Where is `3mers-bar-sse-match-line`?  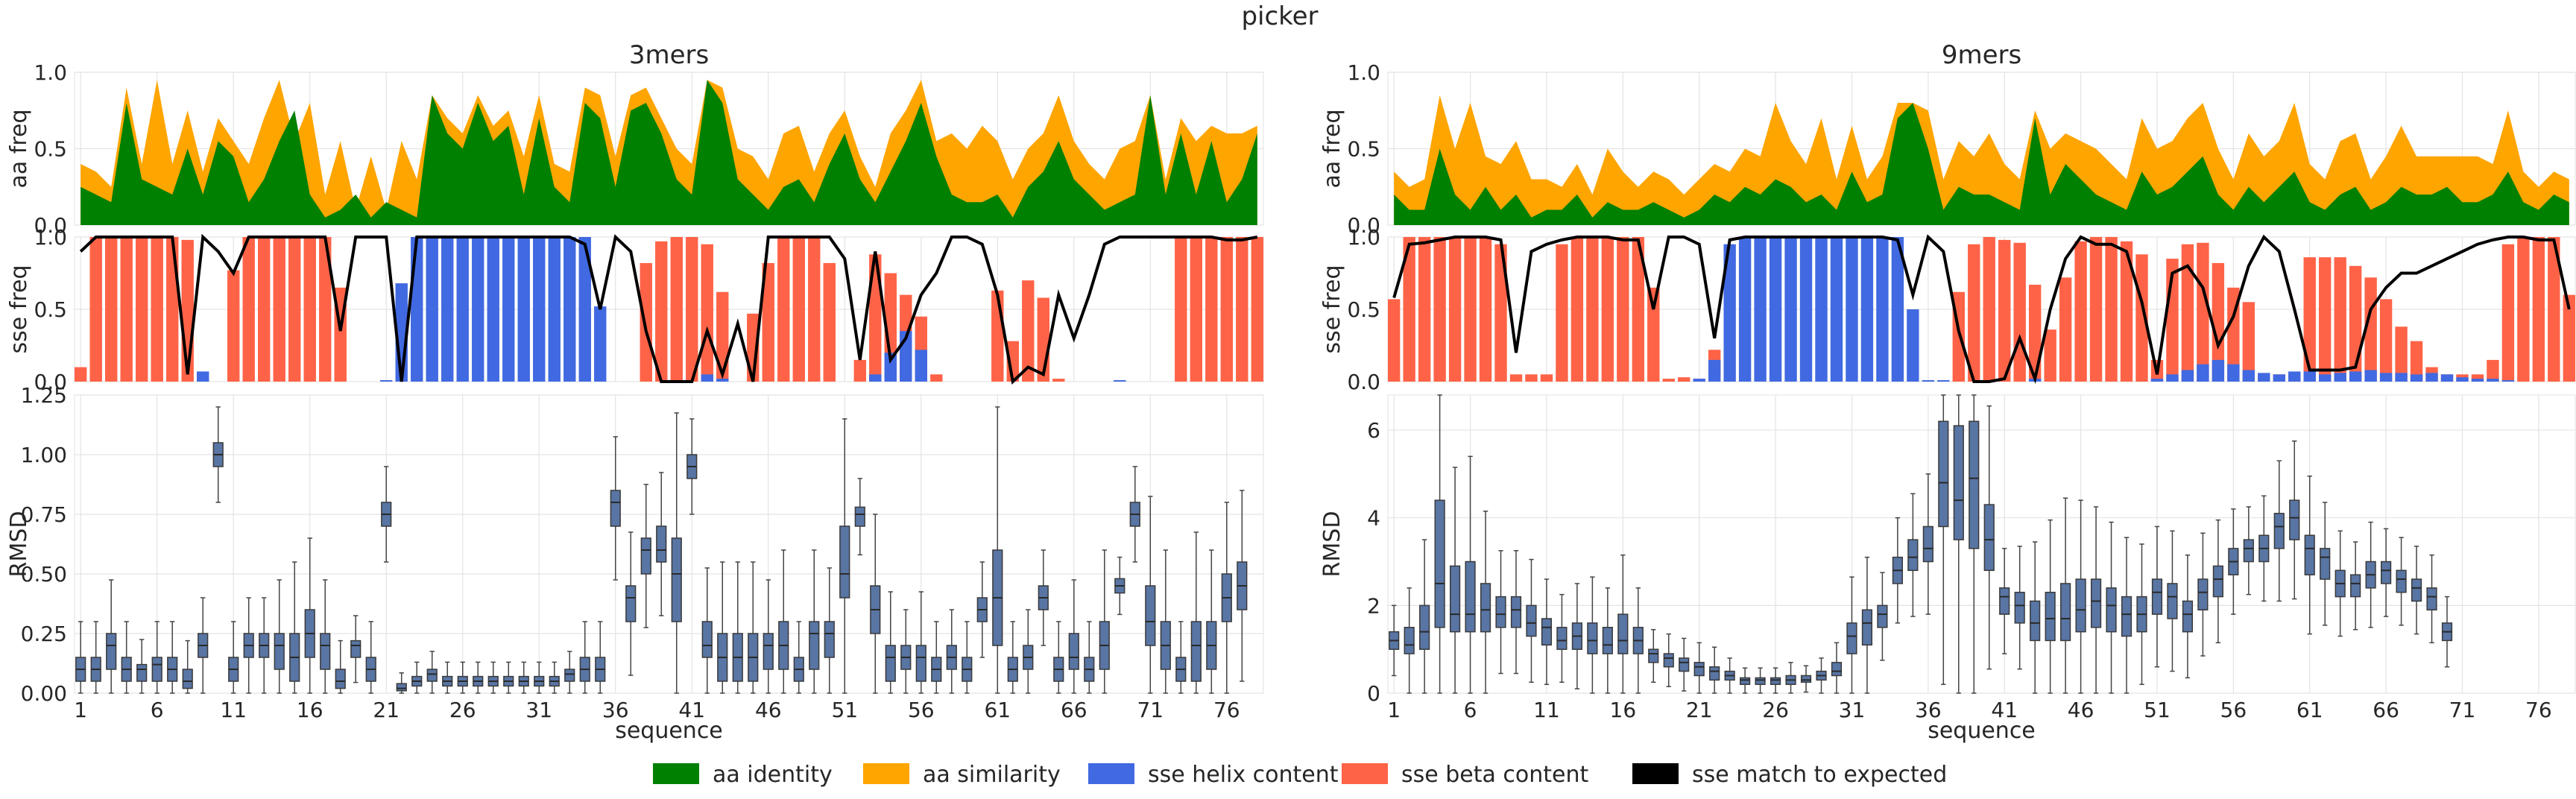
3mers-bar-sse-match-line is located at coordinates (668, 309).